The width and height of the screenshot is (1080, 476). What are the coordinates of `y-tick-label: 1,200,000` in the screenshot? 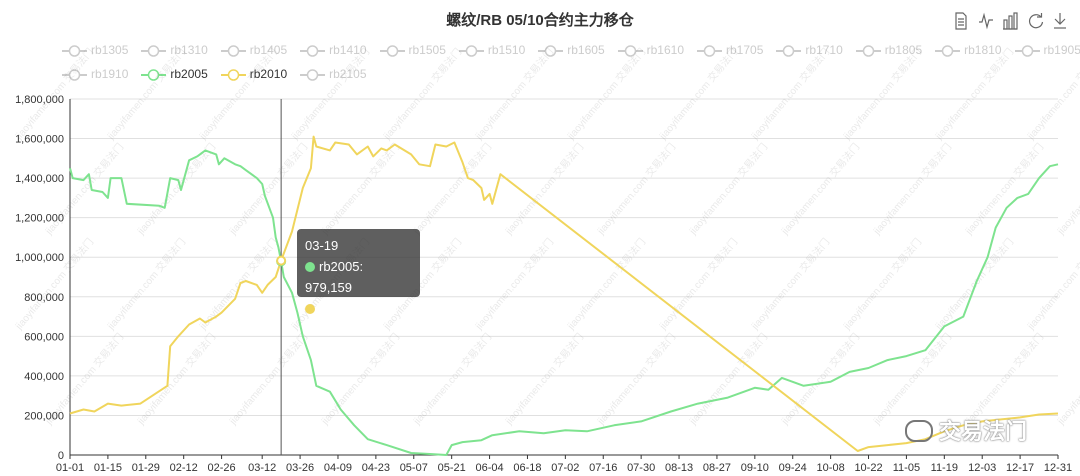 It's located at (39, 219).